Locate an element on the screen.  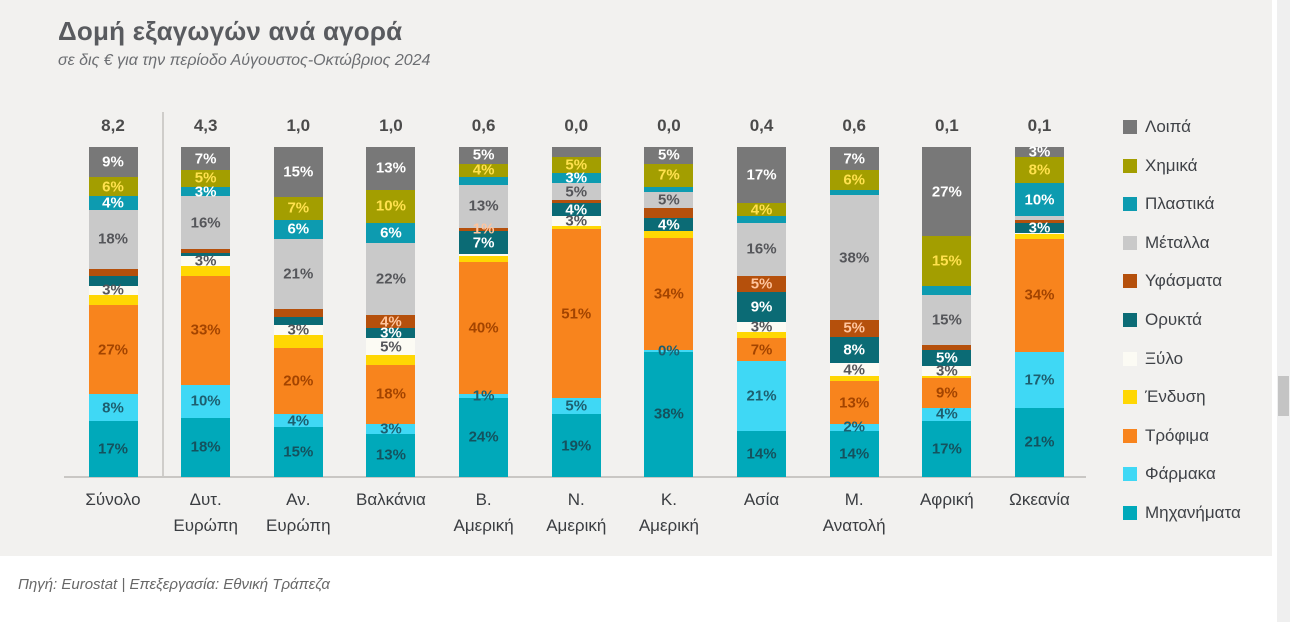
bar-segment-loipa-3: 13% is located at coordinates (391, 168).